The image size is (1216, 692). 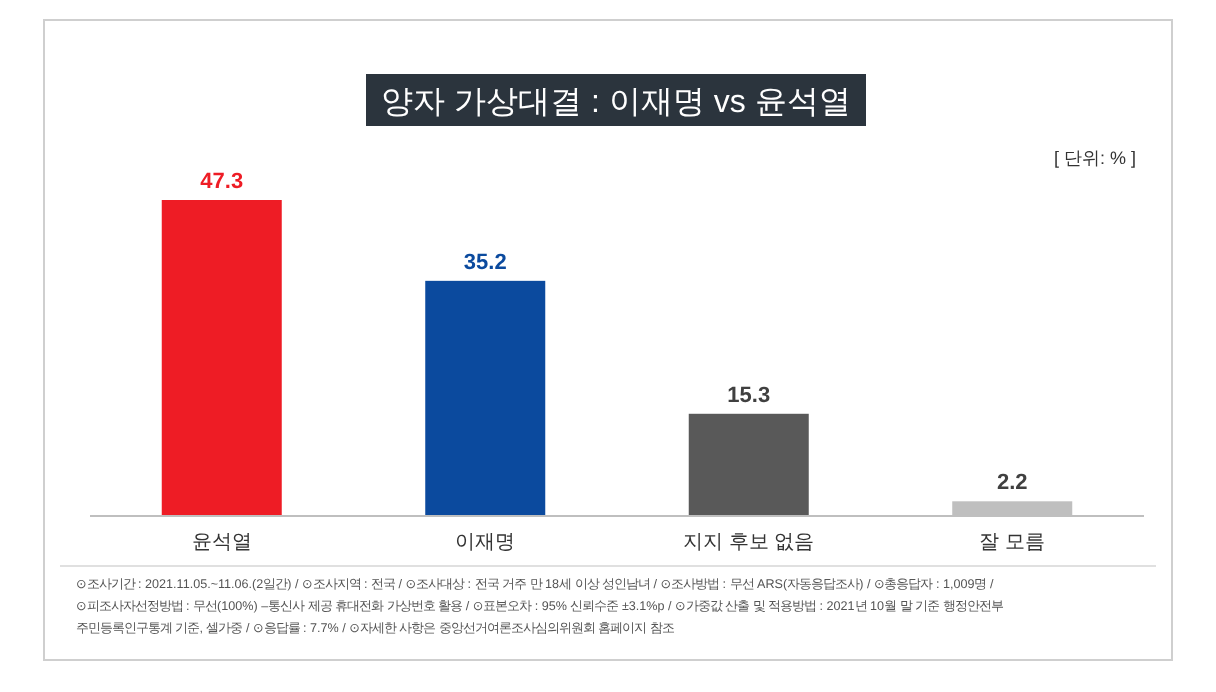 What do you see at coordinates (1094, 158) in the screenshot?
I see `text: [ 단위: % ]` at bounding box center [1094, 158].